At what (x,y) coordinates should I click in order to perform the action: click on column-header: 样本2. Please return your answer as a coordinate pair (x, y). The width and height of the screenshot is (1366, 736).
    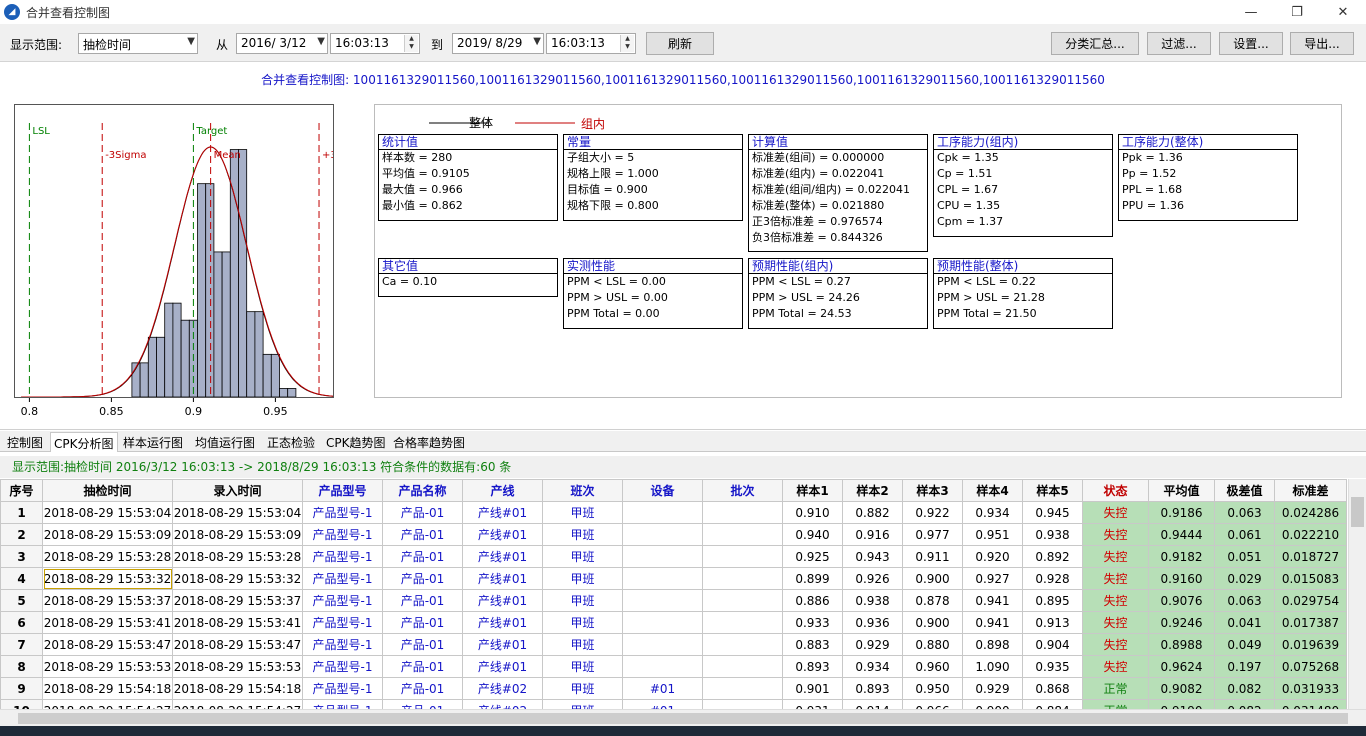
    Looking at the image, I should click on (872, 490).